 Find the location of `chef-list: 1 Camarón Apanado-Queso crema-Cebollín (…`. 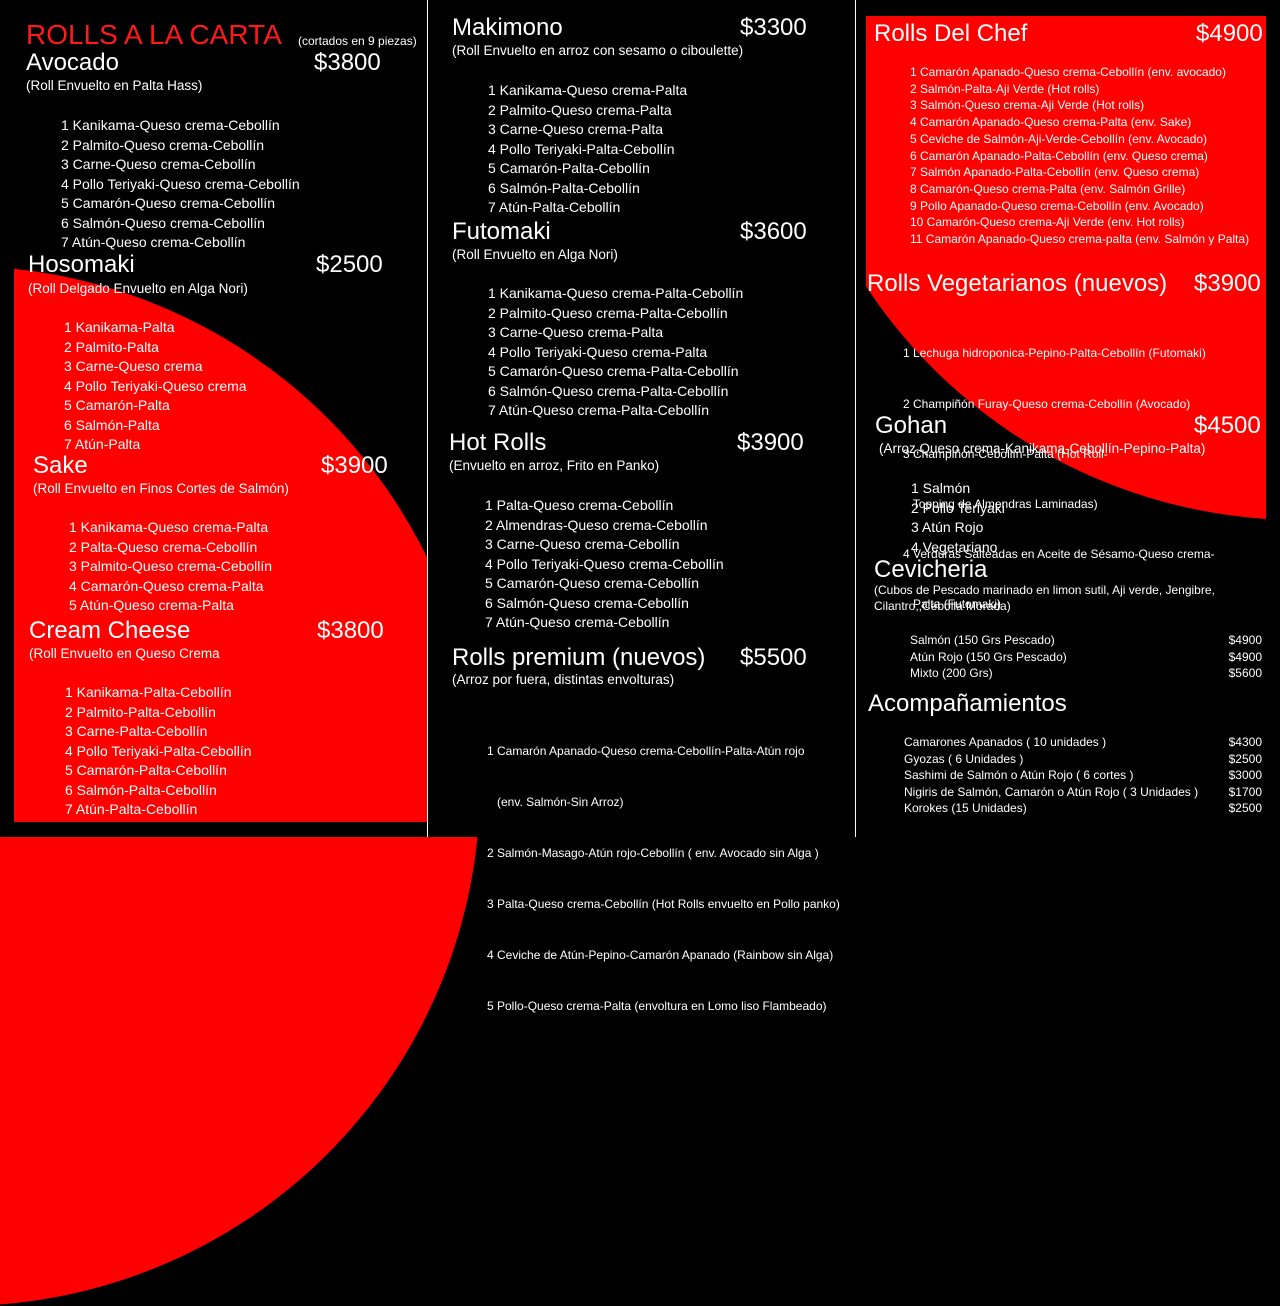

chef-list: 1 Camarón Apanado-Queso crema-Cebollín (… is located at coordinates (1079, 156).